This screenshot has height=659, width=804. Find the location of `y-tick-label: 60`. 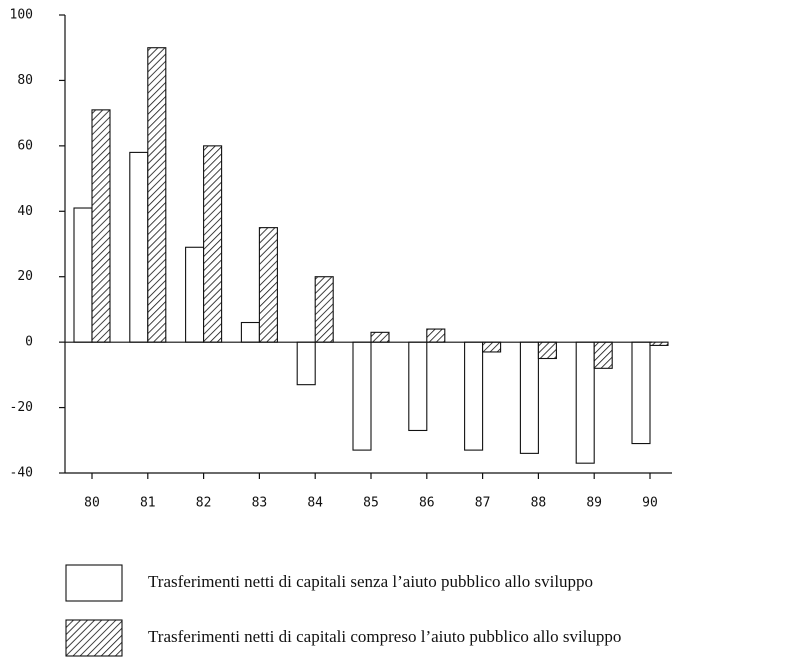

y-tick-label: 60 is located at coordinates (25, 145).